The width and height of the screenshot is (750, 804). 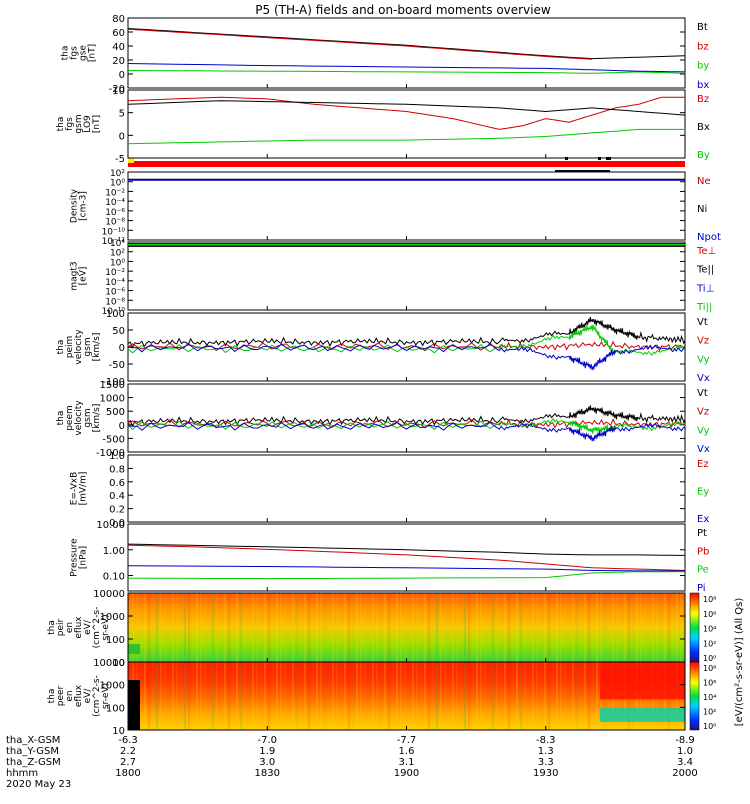 I want to click on y-axis-label: tha peer en eflux eV/(cm^2-s-sr-eV), so click(x=79, y=696).